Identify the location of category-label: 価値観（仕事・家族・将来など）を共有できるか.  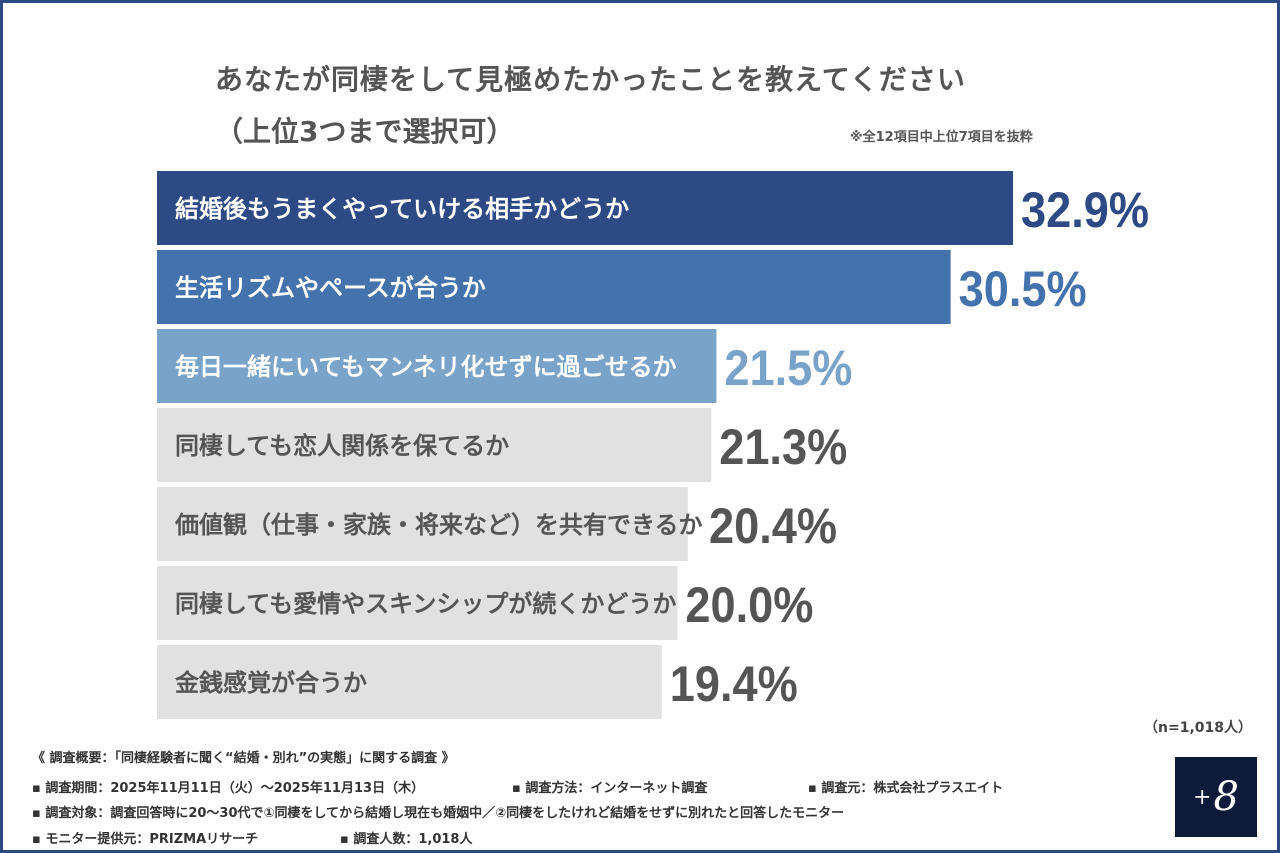
(438, 525).